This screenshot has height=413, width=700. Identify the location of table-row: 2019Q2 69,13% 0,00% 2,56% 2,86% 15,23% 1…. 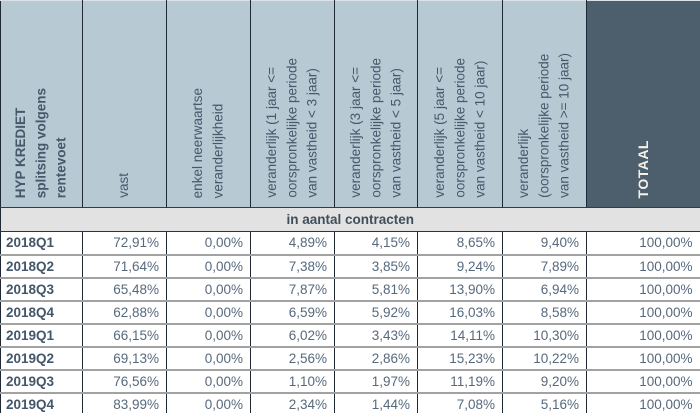
(350, 357).